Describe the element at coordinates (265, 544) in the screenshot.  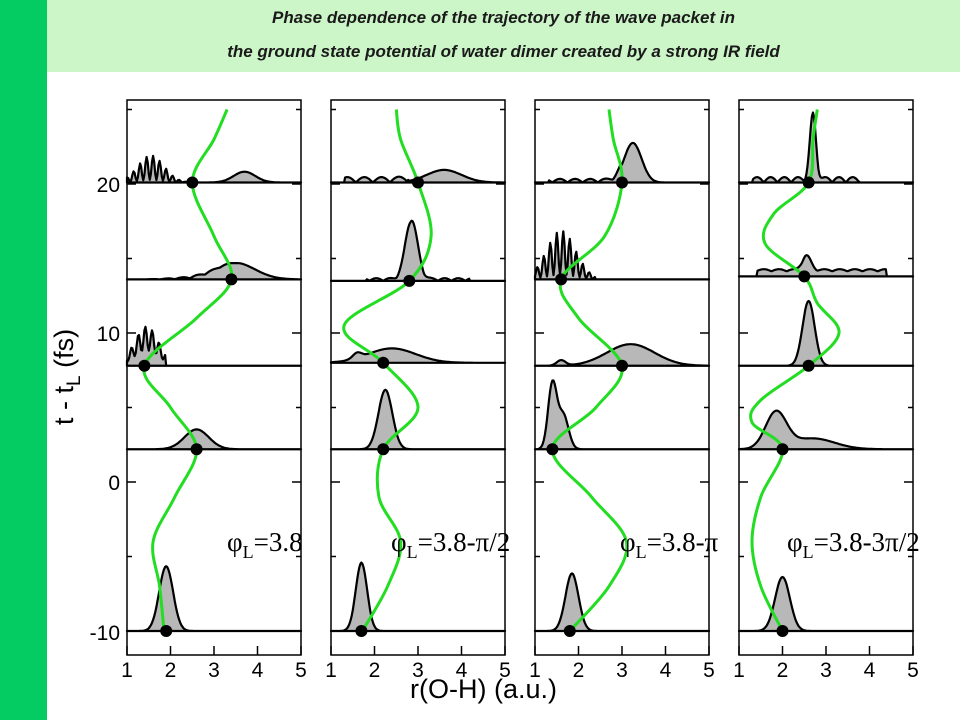
I see `phase-label: φL=3.8` at that location.